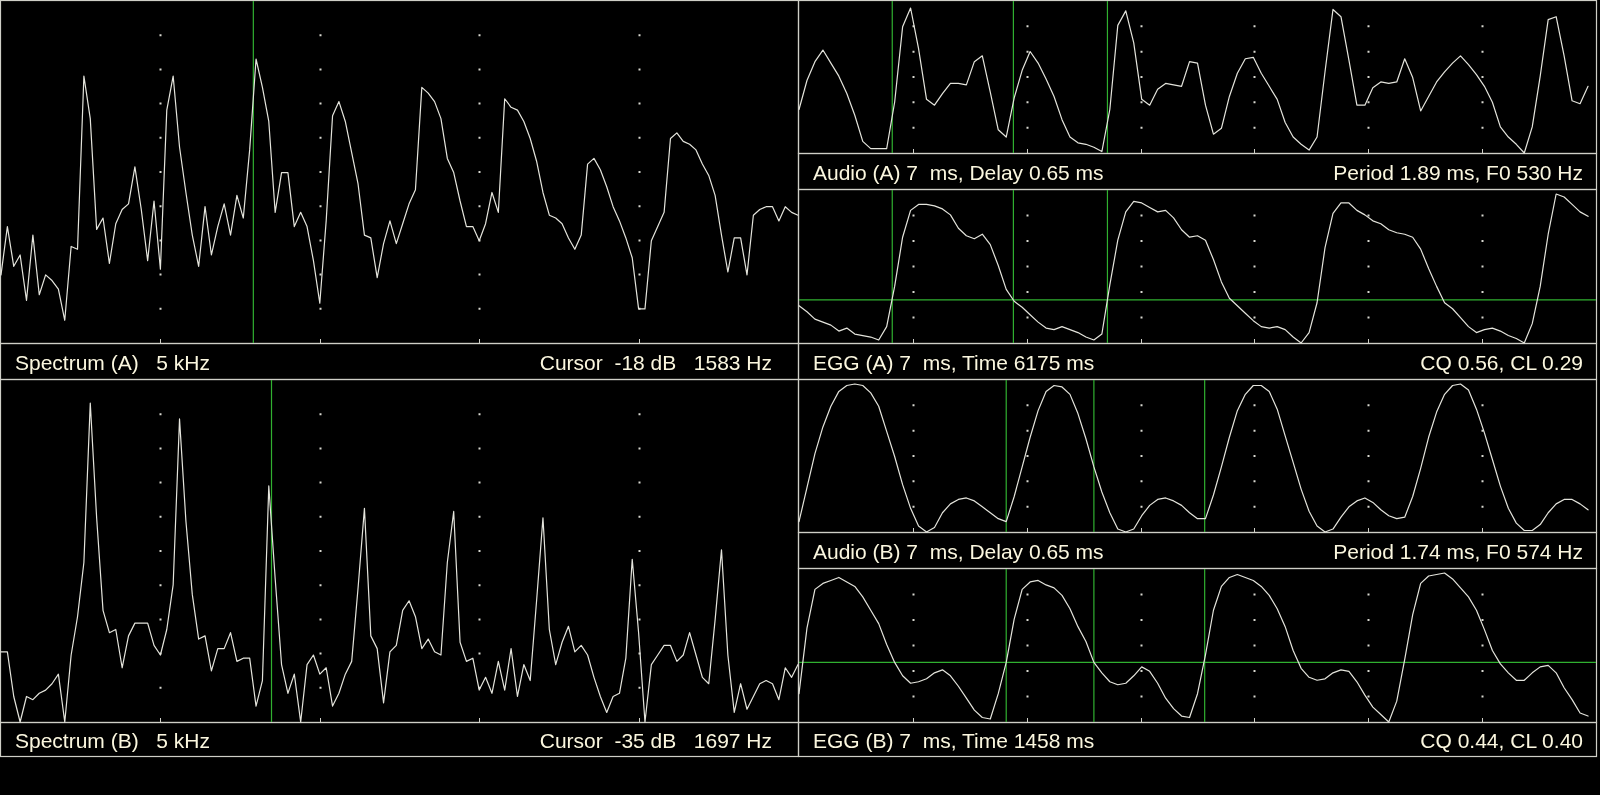  What do you see at coordinates (1501, 740) in the screenshot?
I see `text: CQ 0.44, CL 0.40` at bounding box center [1501, 740].